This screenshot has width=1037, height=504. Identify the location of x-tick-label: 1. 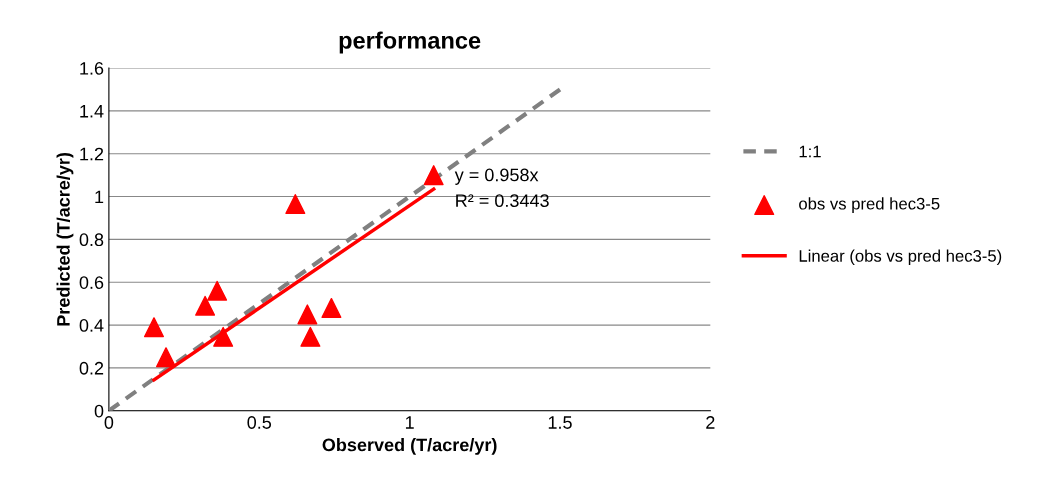
(409, 422).